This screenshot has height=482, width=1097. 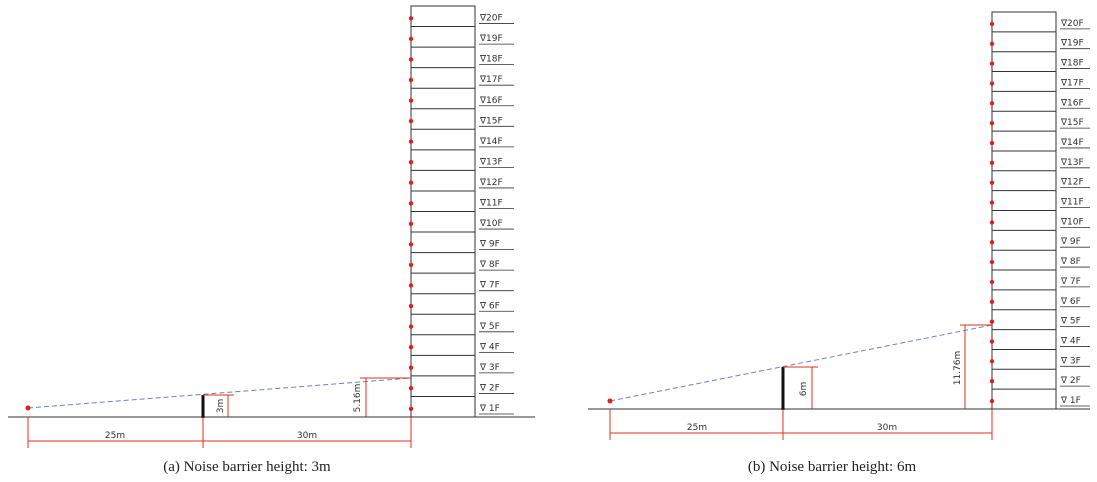 I want to click on sight-line-b, so click(x=801, y=363).